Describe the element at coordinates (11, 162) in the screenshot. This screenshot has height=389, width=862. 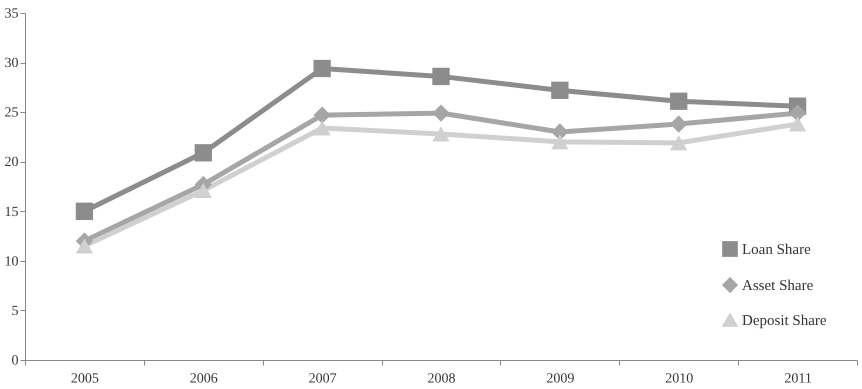
I see `y-tick-label: 20` at that location.